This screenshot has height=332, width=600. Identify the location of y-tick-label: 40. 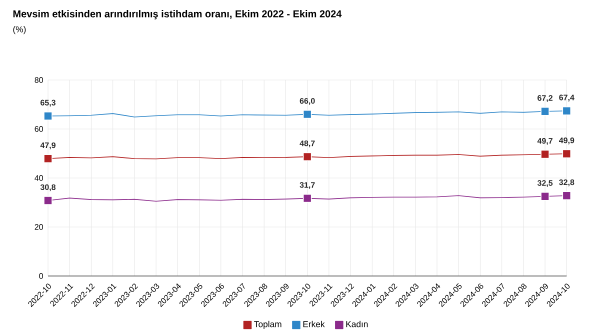
(38, 178).